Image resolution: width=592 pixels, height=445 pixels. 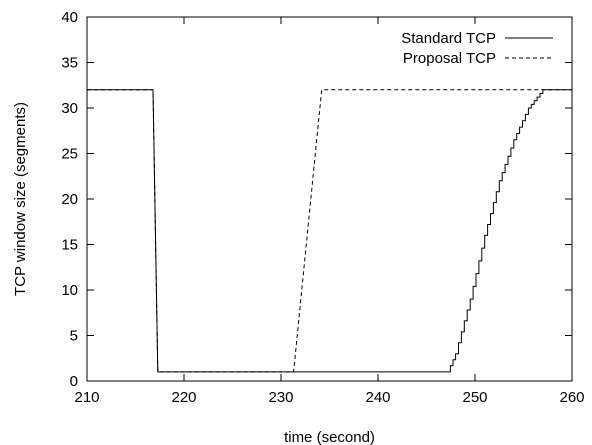 What do you see at coordinates (448, 38) in the screenshot?
I see `legend-label-standard-tcp: Standard TCP` at bounding box center [448, 38].